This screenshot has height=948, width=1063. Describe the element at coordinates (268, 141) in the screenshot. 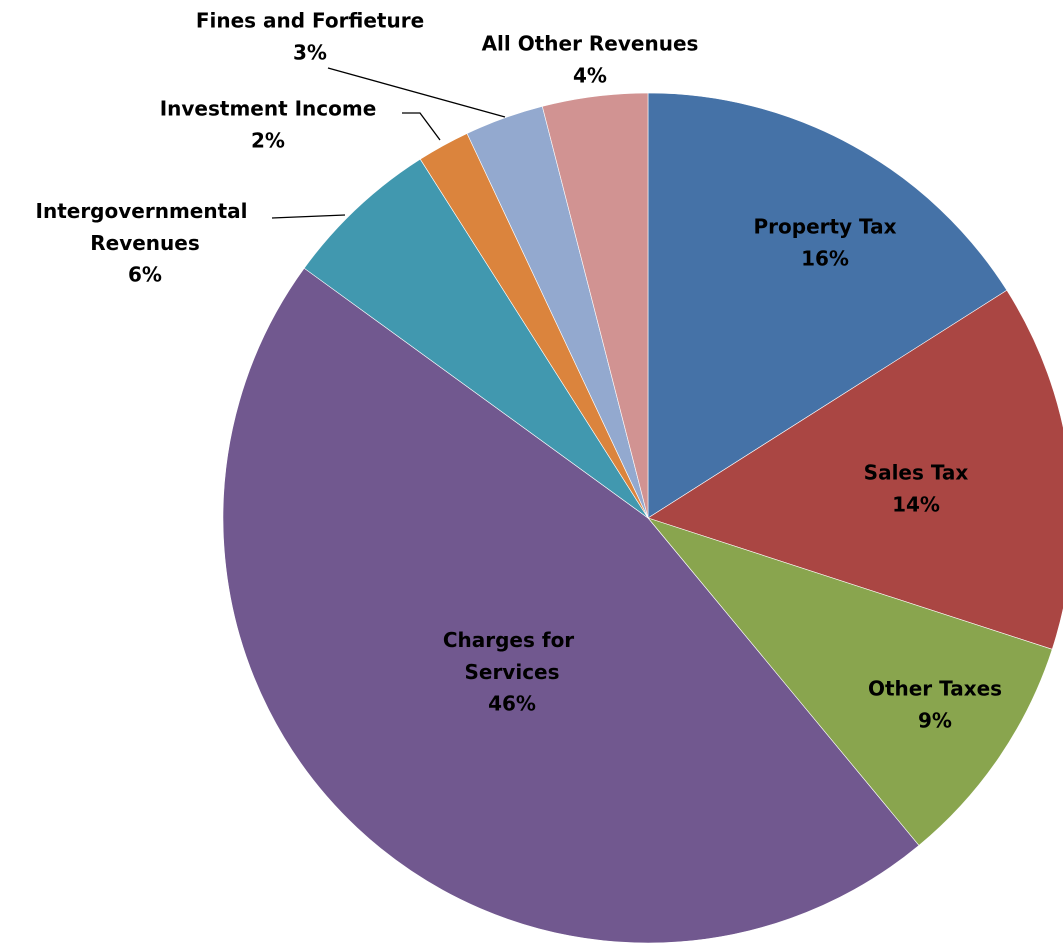

I see `value-label: 2%` at that location.